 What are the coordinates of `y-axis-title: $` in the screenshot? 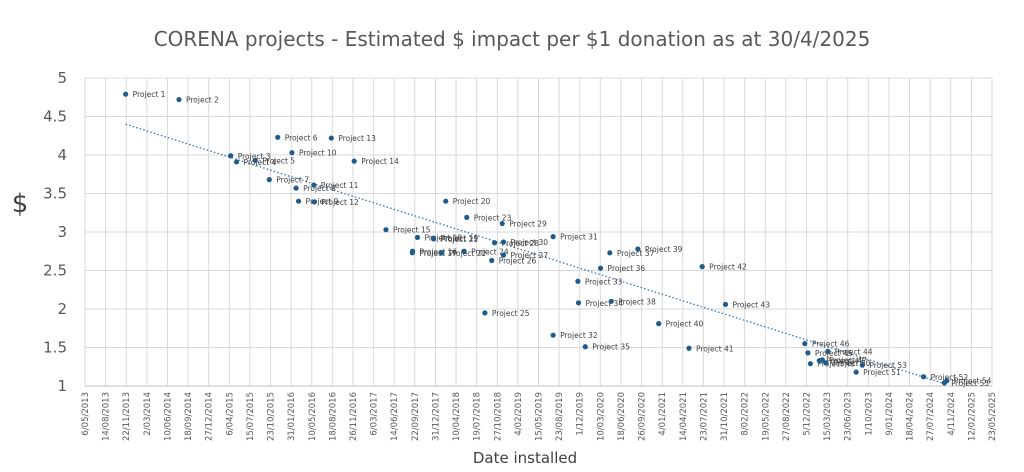 It's located at (20, 204).